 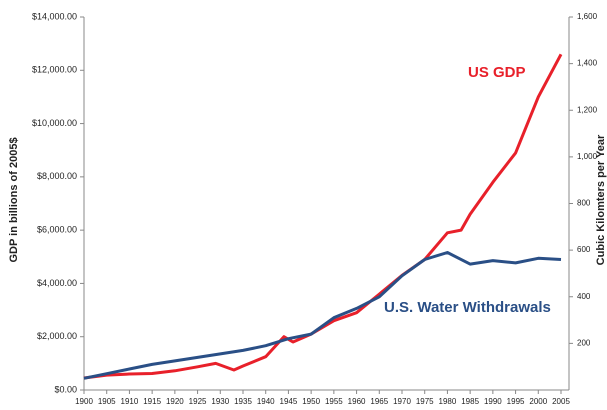 I want to click on y2-tick-label: 1,000, so click(x=587, y=156).